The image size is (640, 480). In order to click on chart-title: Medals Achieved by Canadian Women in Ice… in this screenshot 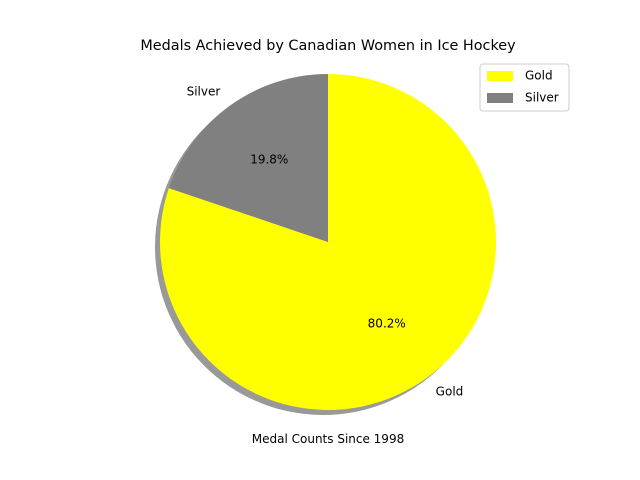, I will do `click(328, 46)`.